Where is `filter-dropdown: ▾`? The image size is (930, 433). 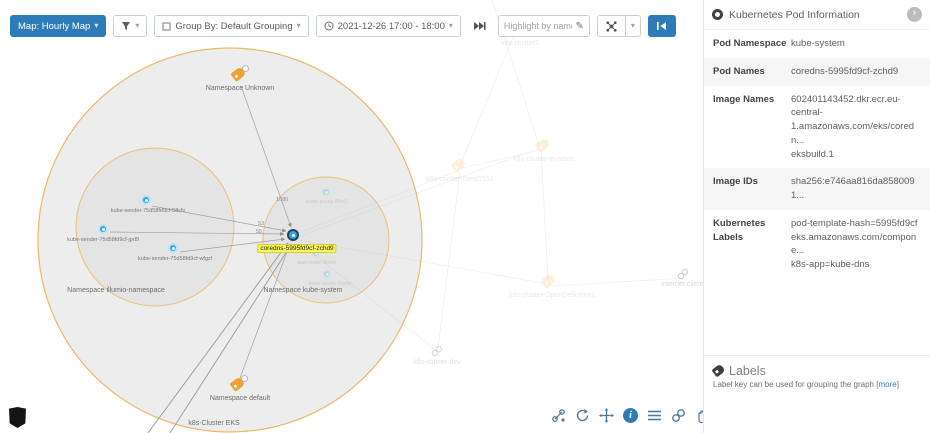
filter-dropdown: ▾ is located at coordinates (130, 26).